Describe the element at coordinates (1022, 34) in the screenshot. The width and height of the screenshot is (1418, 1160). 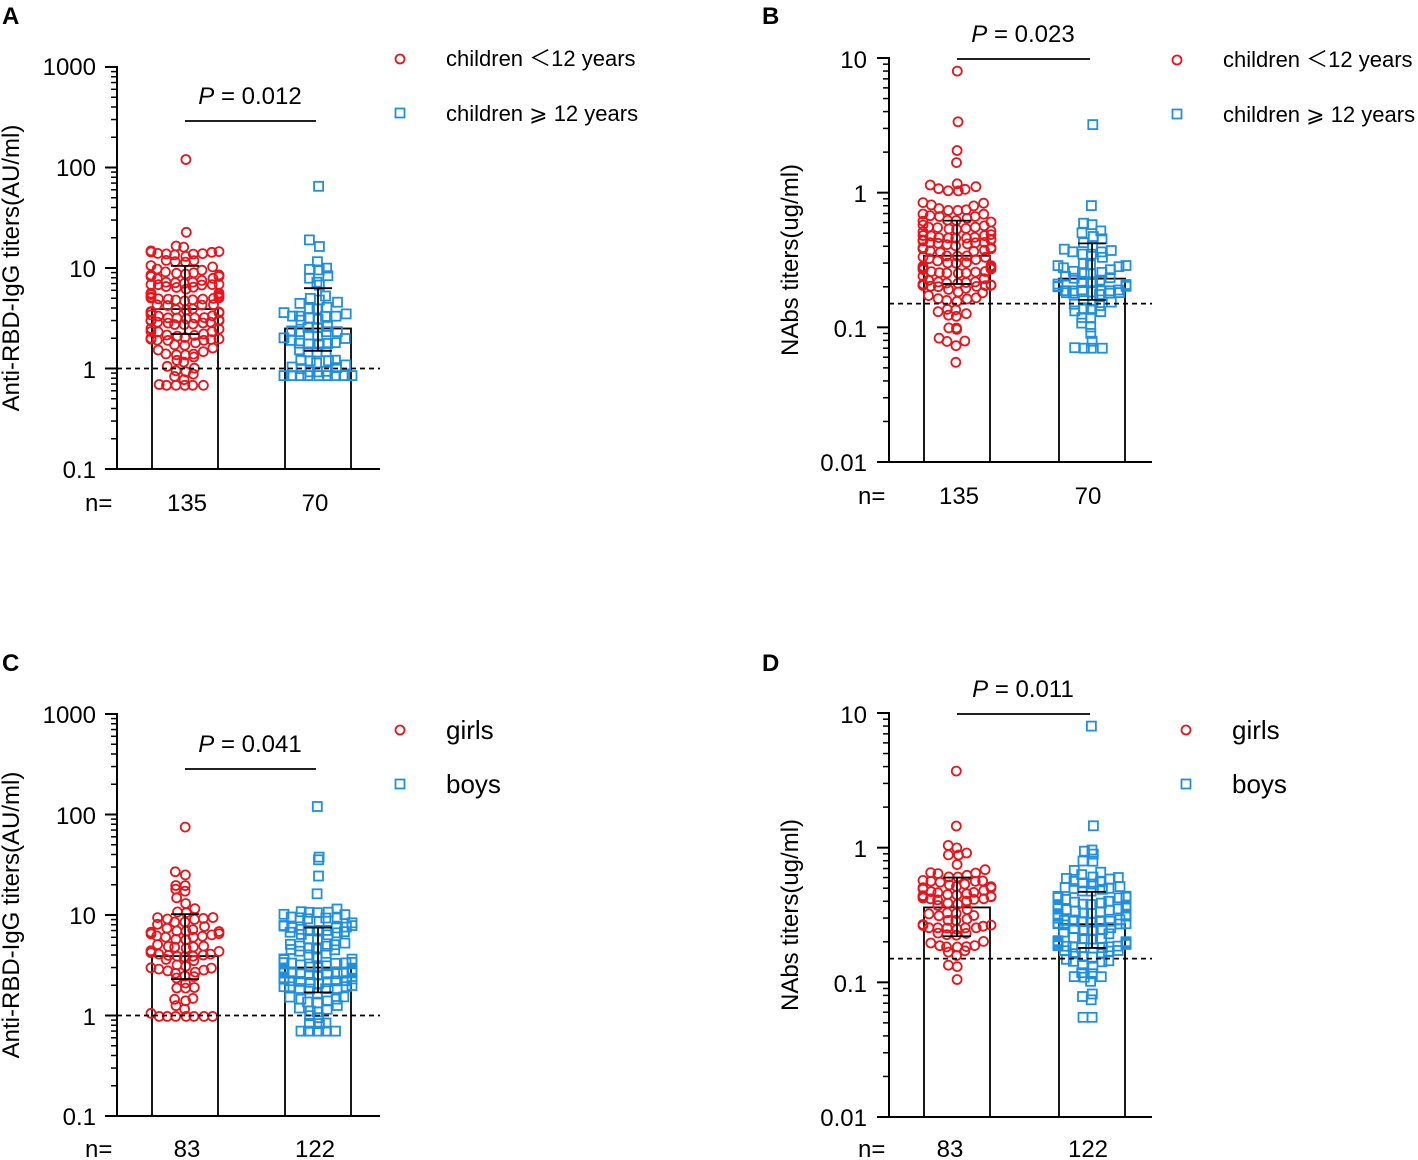
I see `p-value-annotation: P = 0.023` at that location.